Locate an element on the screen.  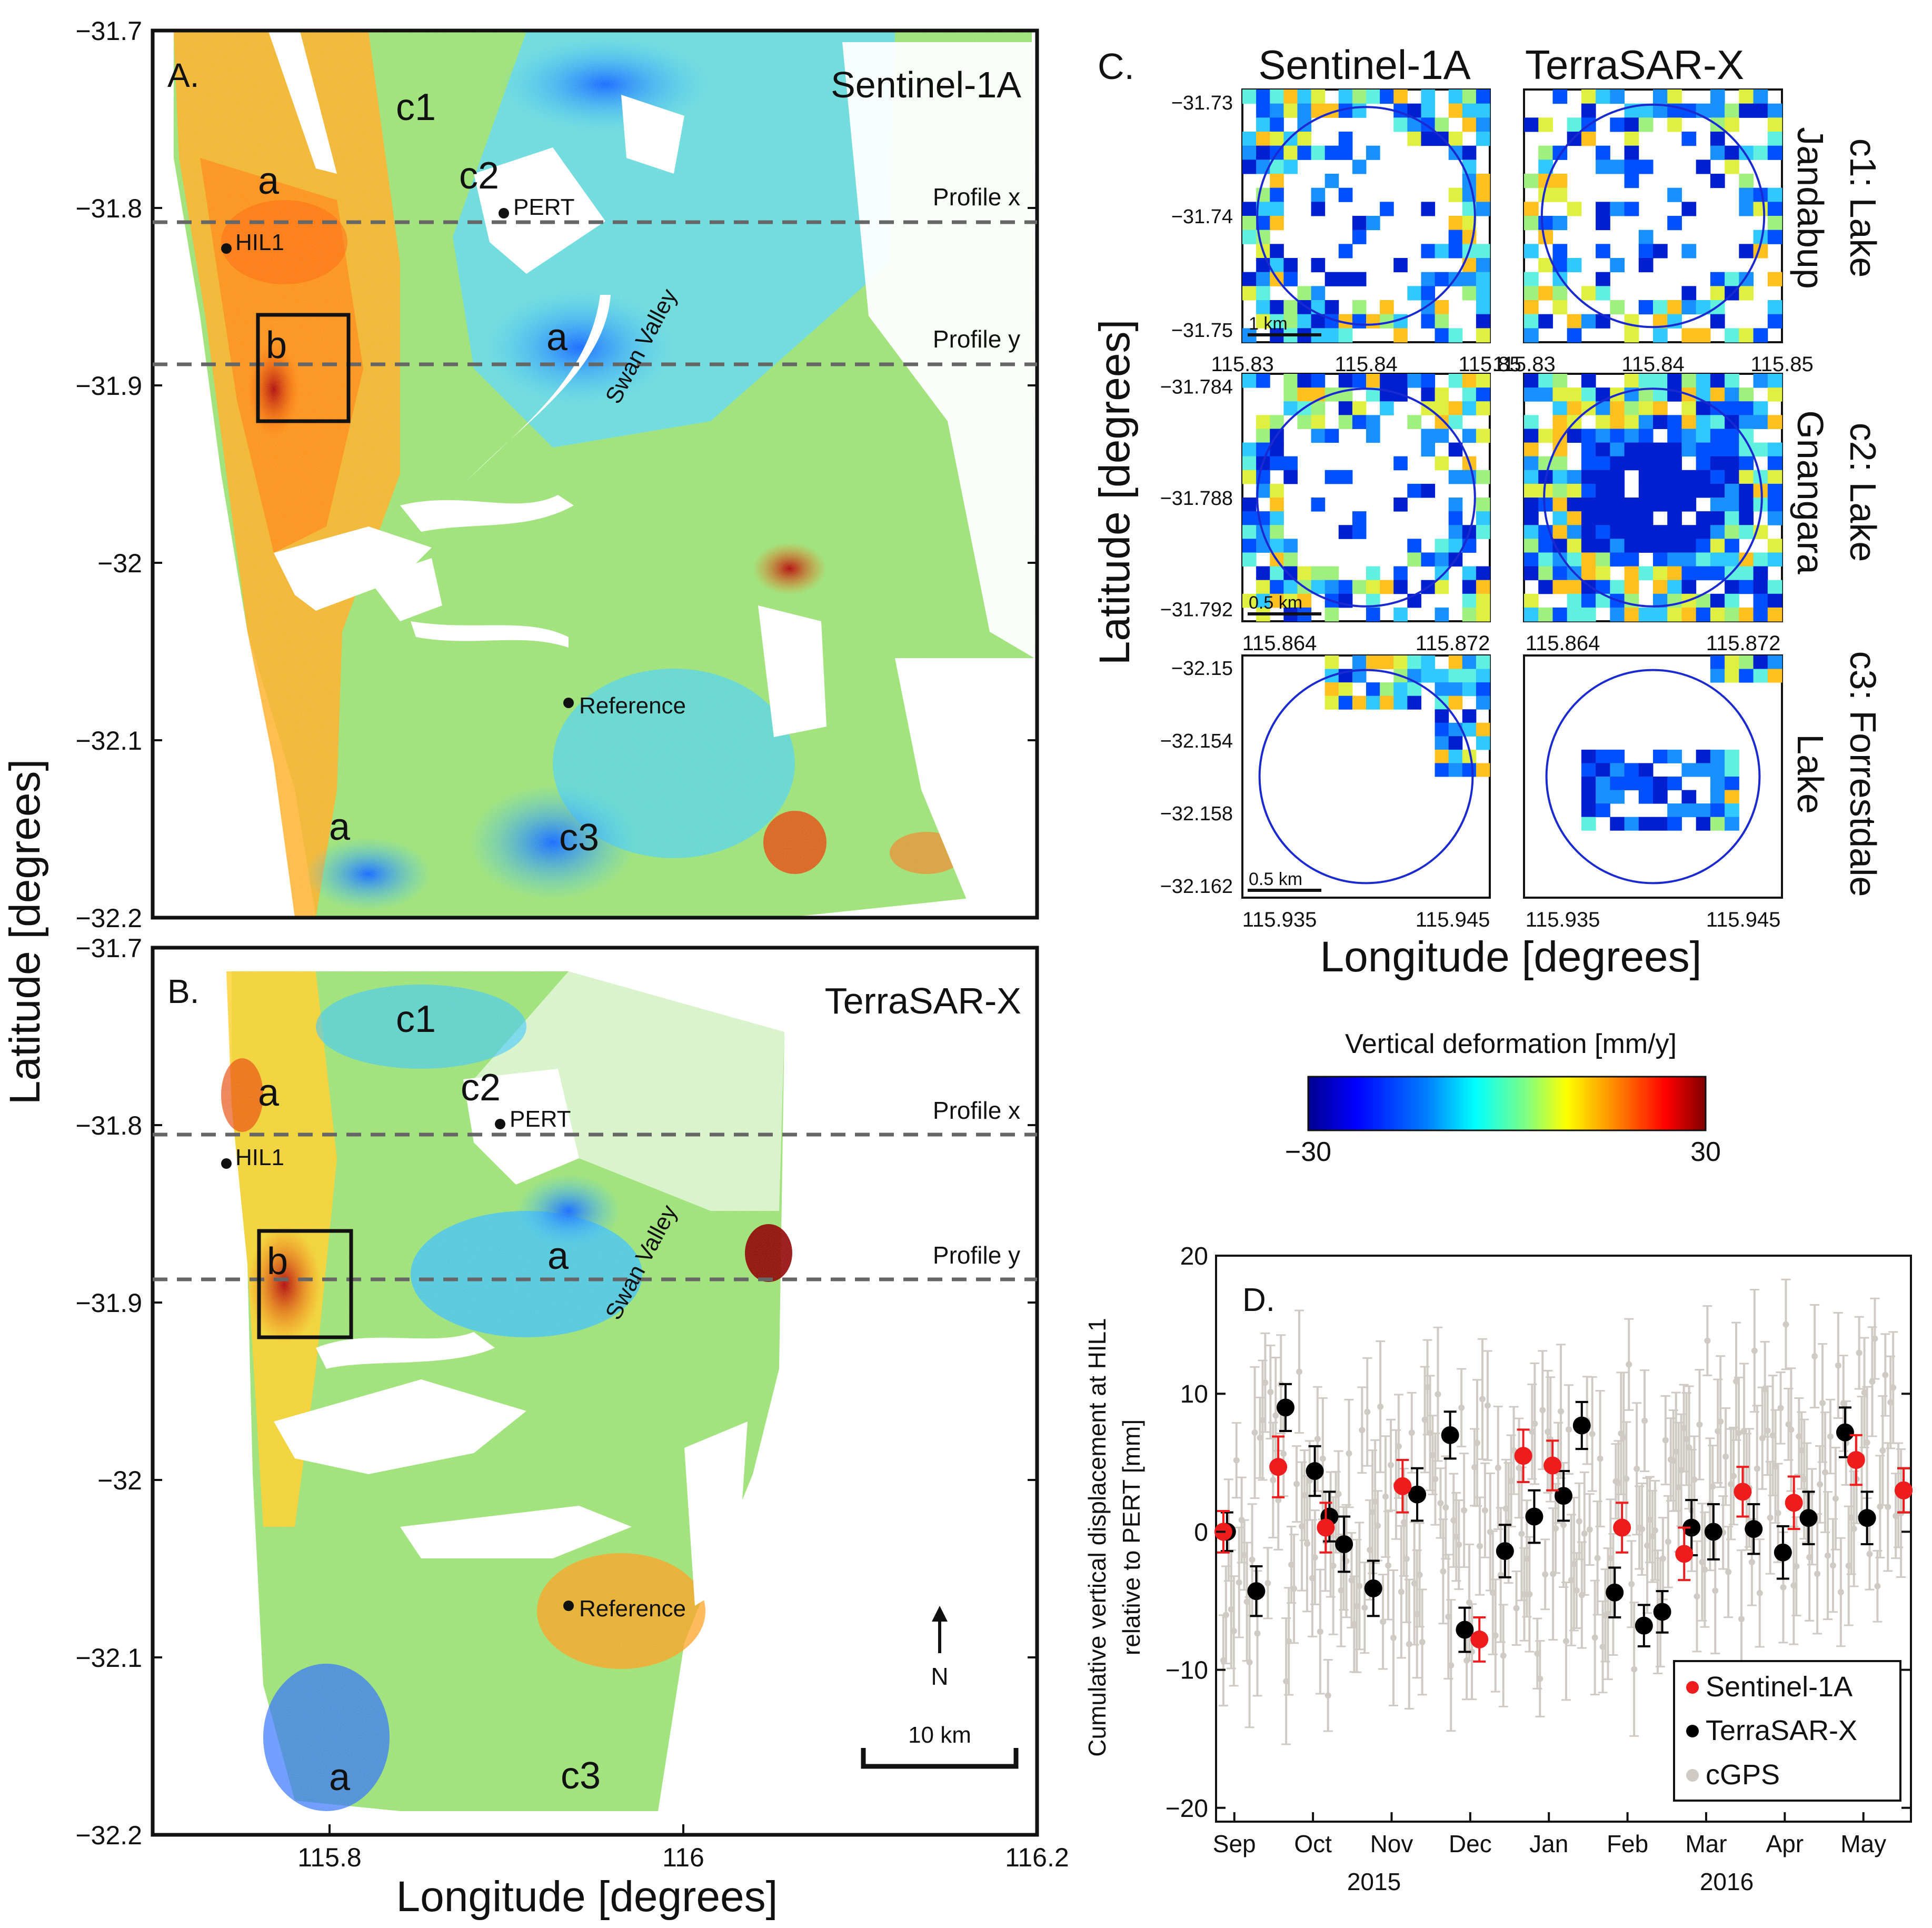
panel-b-label-a2: a is located at coordinates (558, 1256).